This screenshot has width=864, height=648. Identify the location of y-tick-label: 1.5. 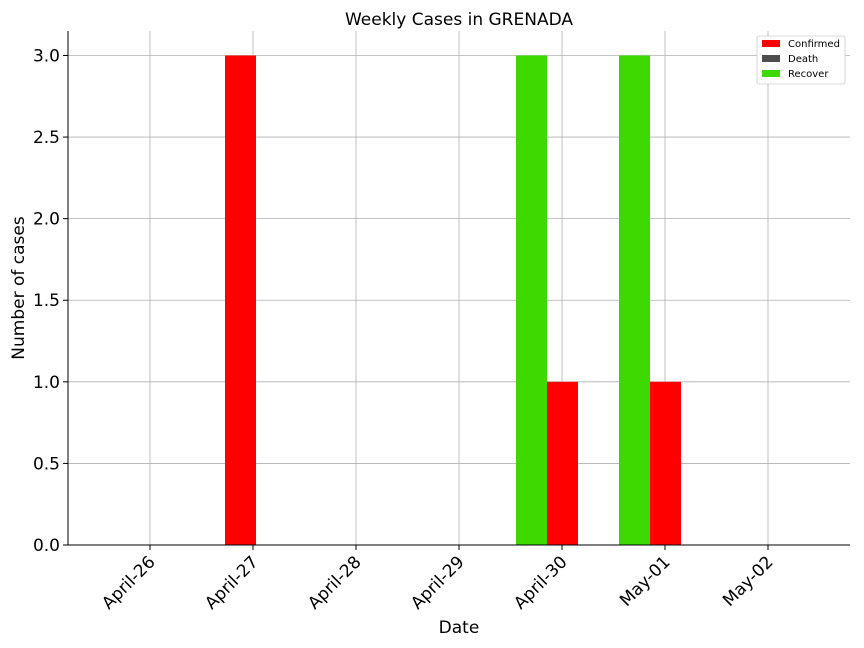
(46, 301).